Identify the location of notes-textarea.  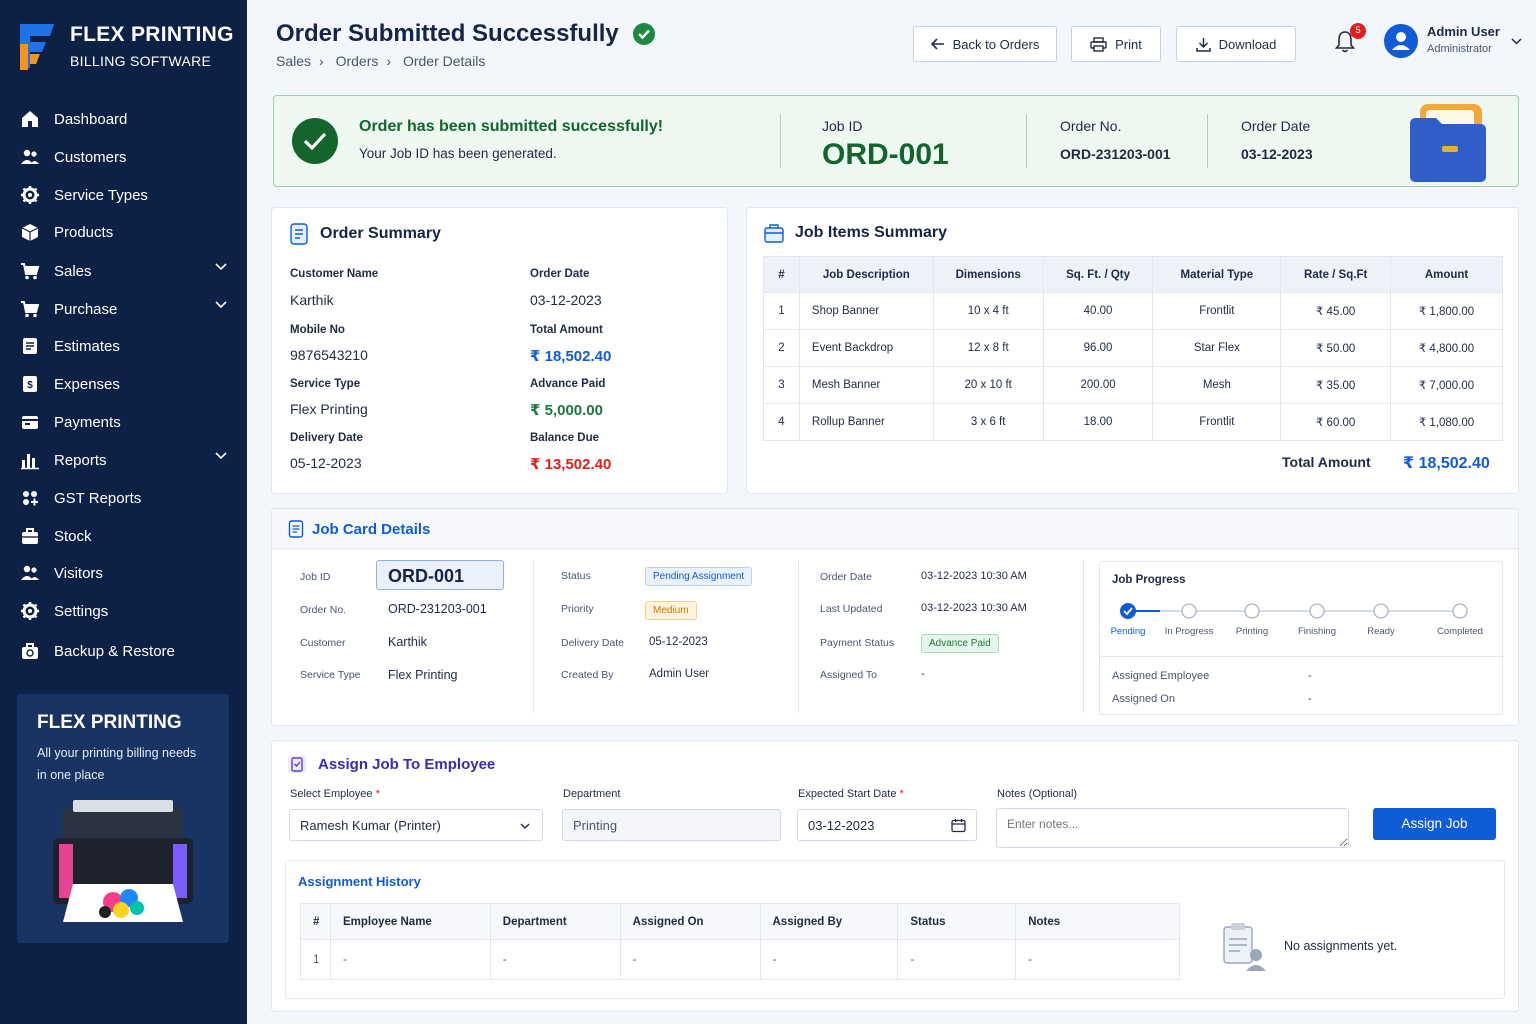
(1172, 828).